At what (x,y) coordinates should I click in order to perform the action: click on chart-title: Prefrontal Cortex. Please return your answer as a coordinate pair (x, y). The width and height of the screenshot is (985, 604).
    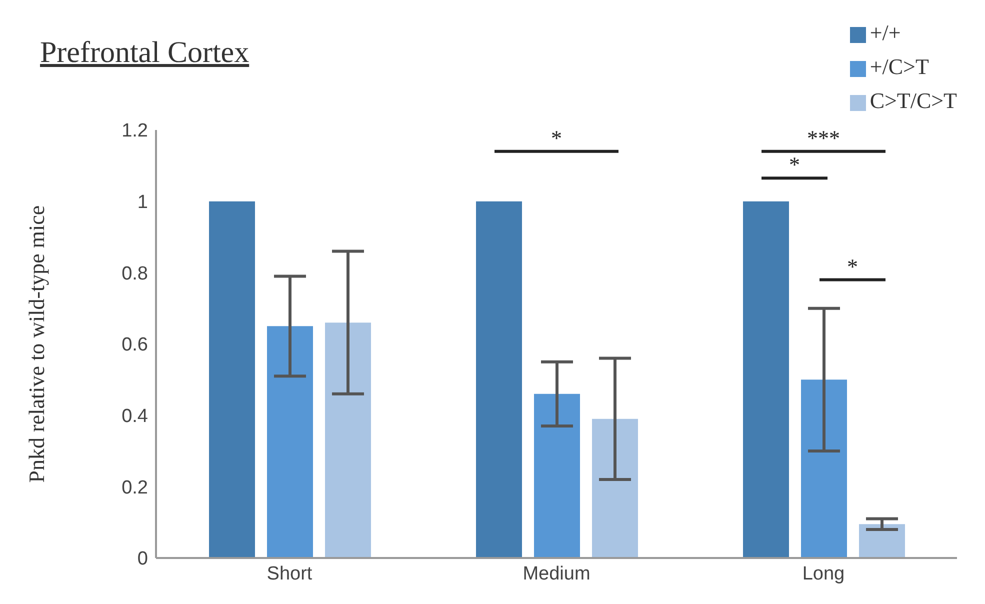
    Looking at the image, I should click on (145, 53).